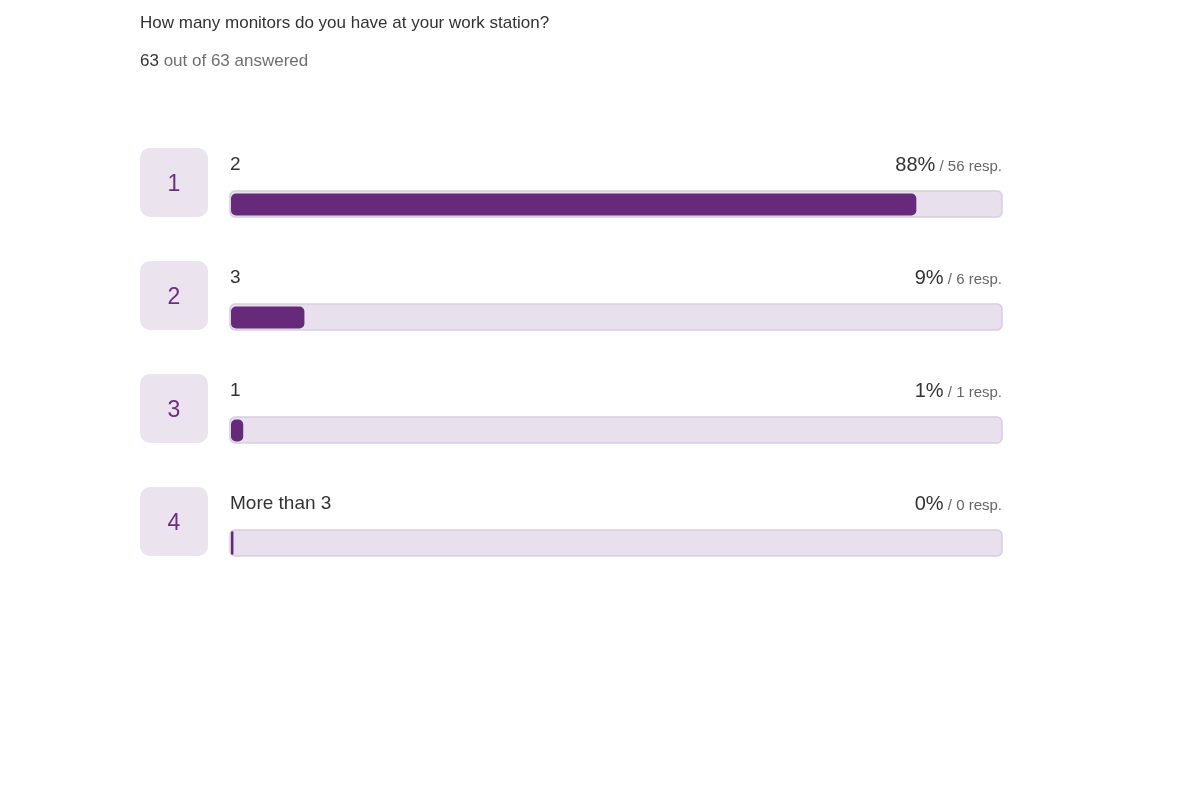  What do you see at coordinates (948, 164) in the screenshot?
I see `data-label: 88% / 56 resp.` at bounding box center [948, 164].